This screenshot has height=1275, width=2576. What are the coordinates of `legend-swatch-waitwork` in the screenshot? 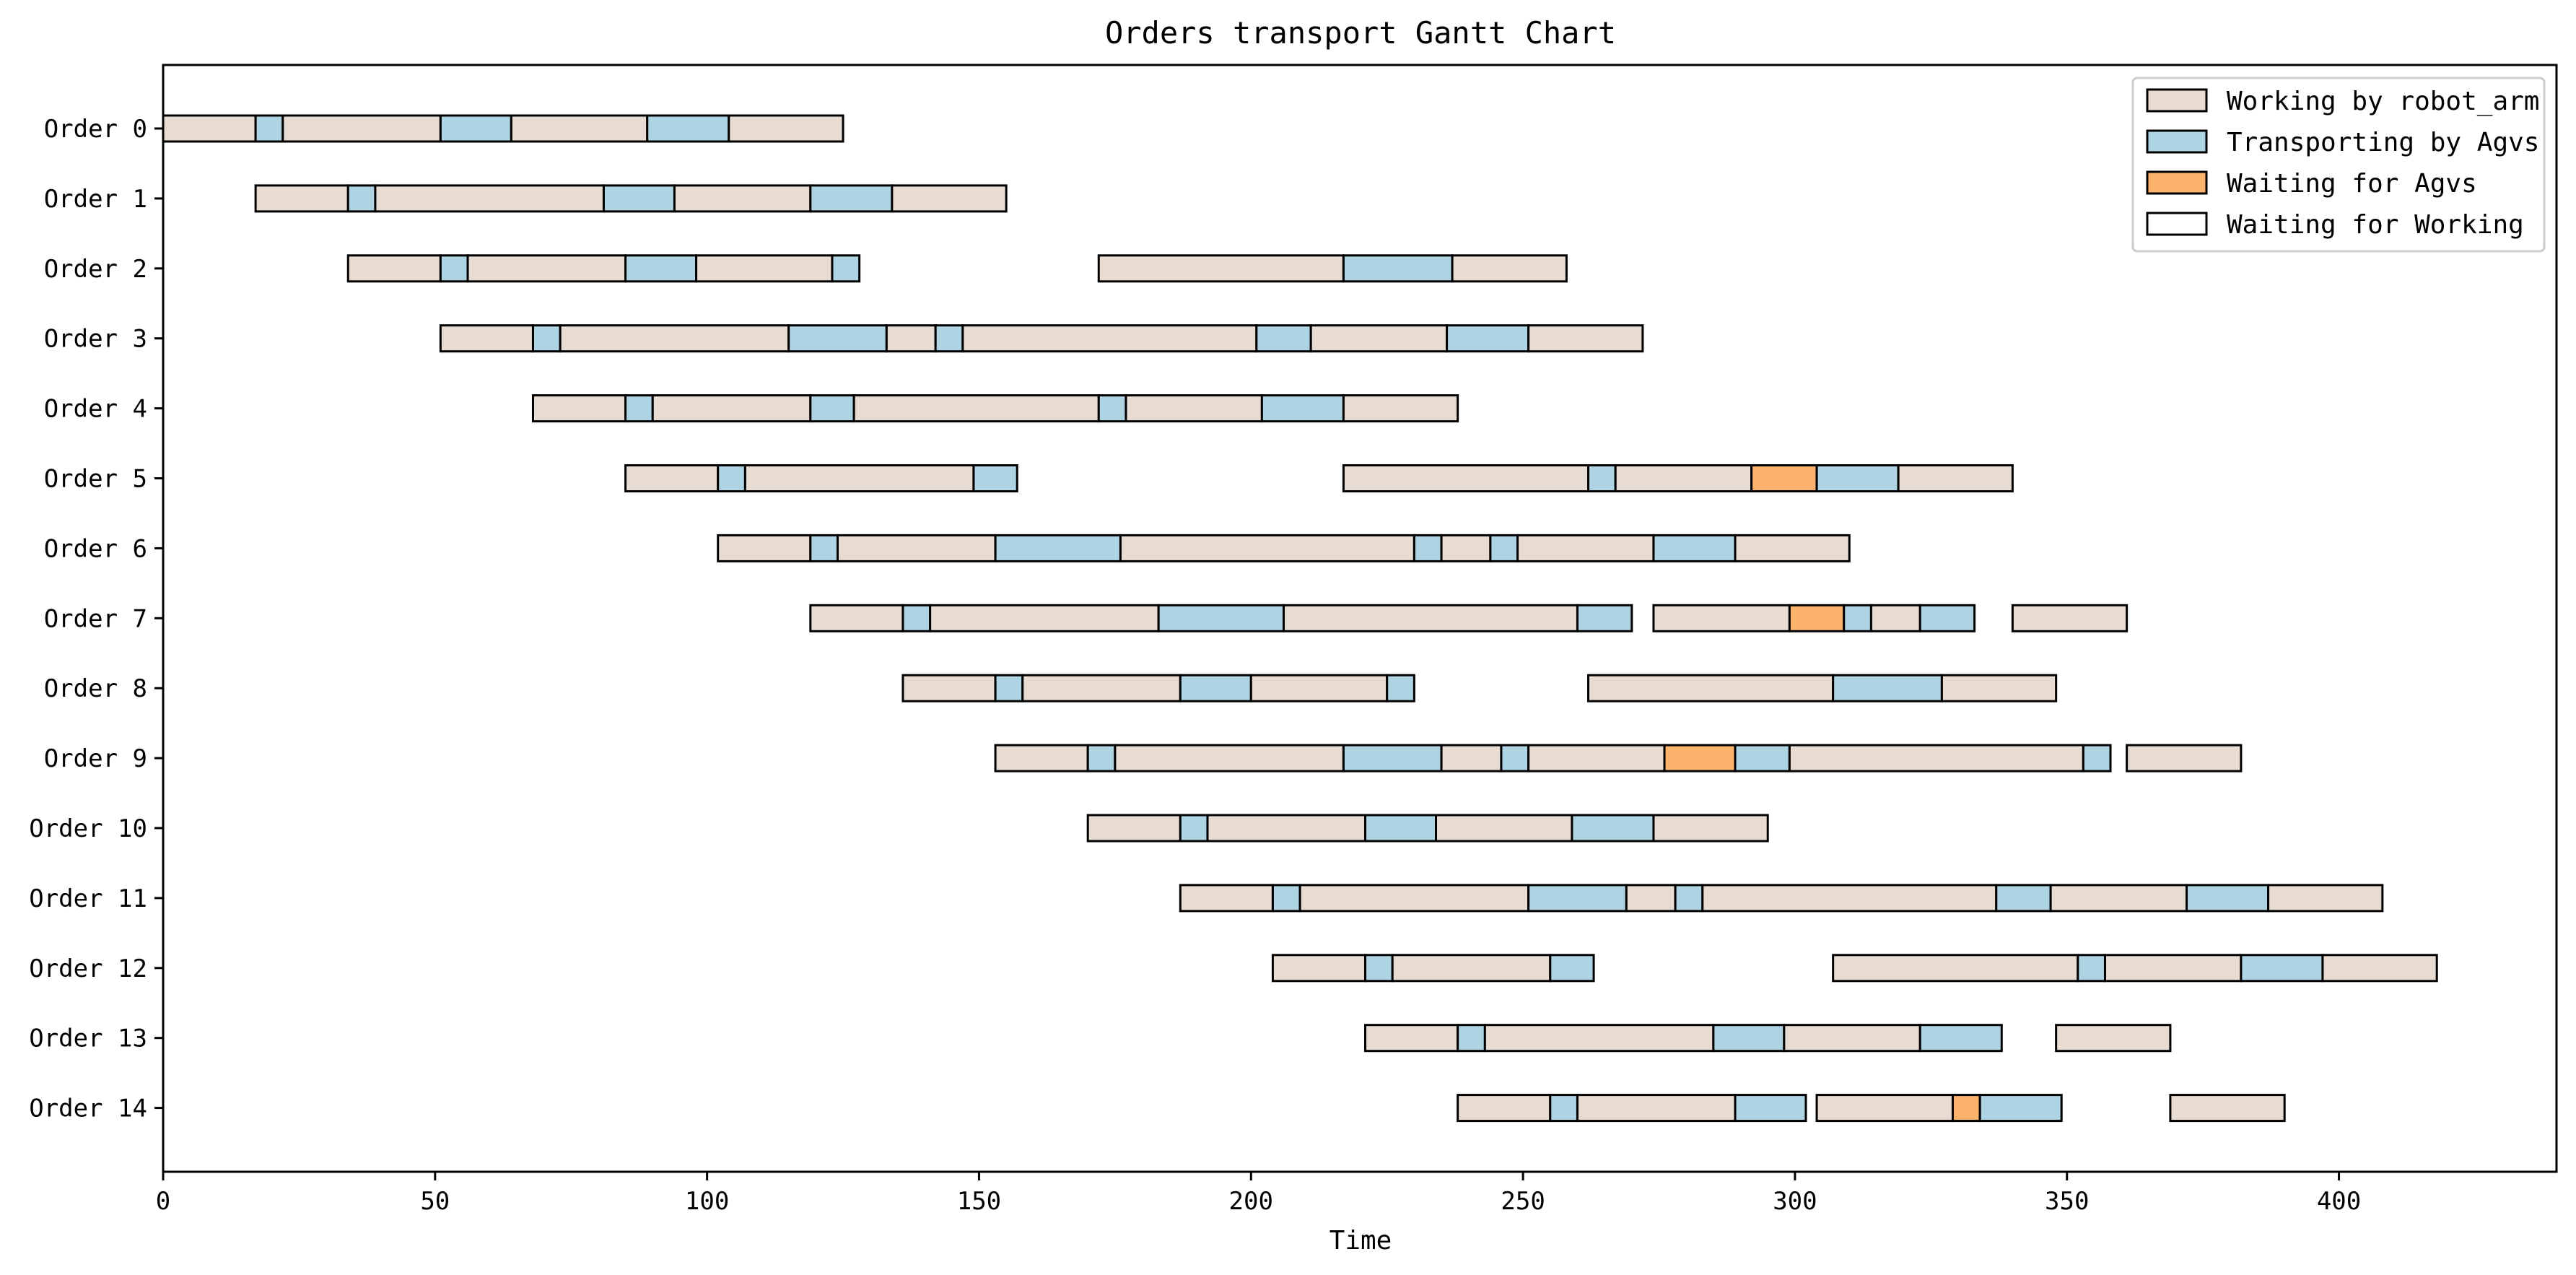 It's located at (2177, 224).